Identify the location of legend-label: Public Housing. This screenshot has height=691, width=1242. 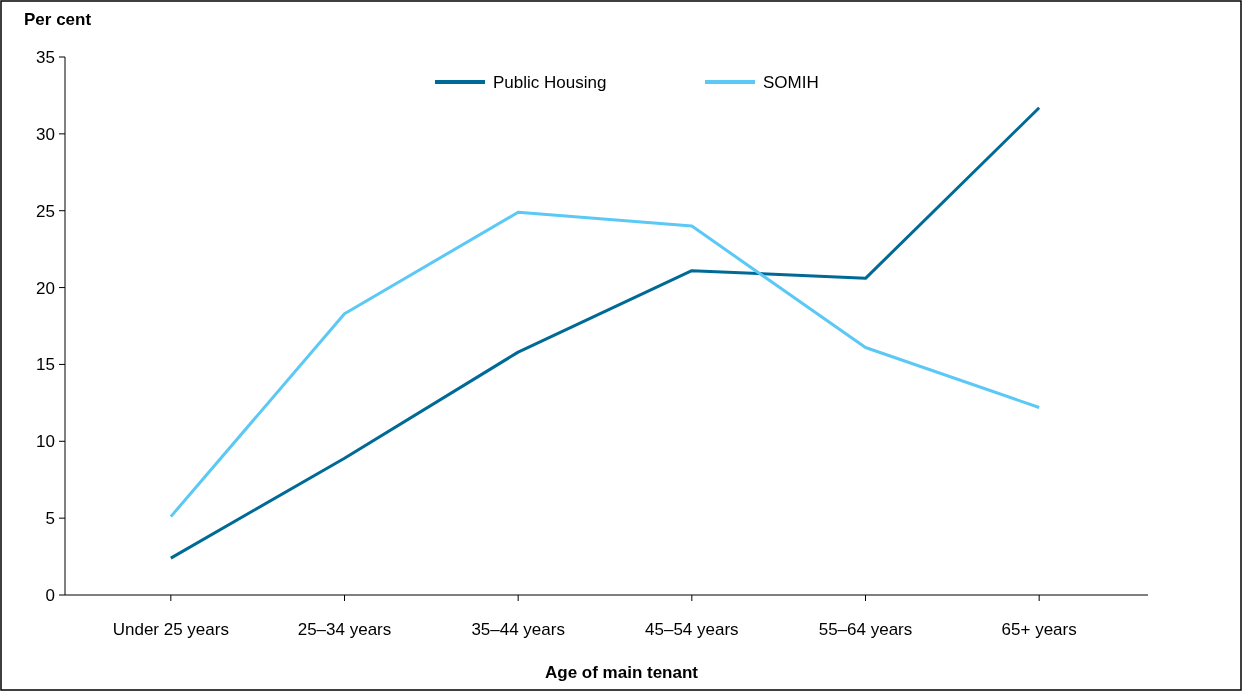
(550, 82).